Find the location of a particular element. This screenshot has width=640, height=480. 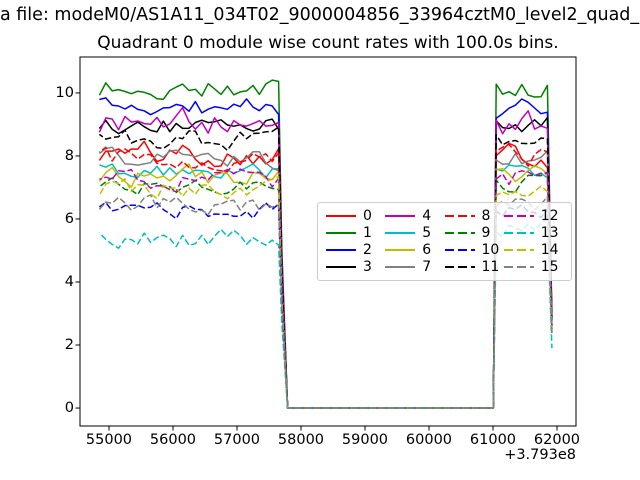

x-tick-label: 60000 is located at coordinates (429, 440).